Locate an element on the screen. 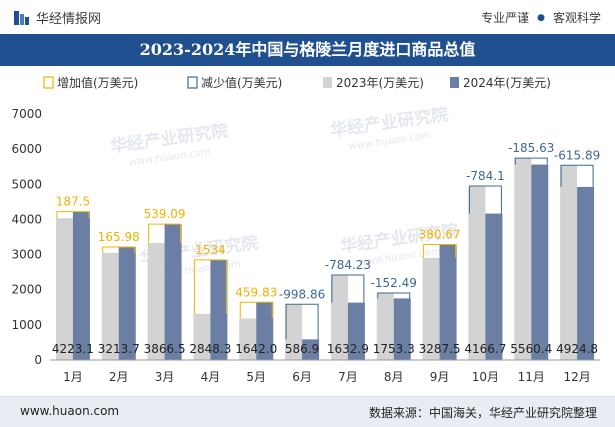 This screenshot has width=615, height=427. decrease-label: -998.86 is located at coordinates (302, 294).